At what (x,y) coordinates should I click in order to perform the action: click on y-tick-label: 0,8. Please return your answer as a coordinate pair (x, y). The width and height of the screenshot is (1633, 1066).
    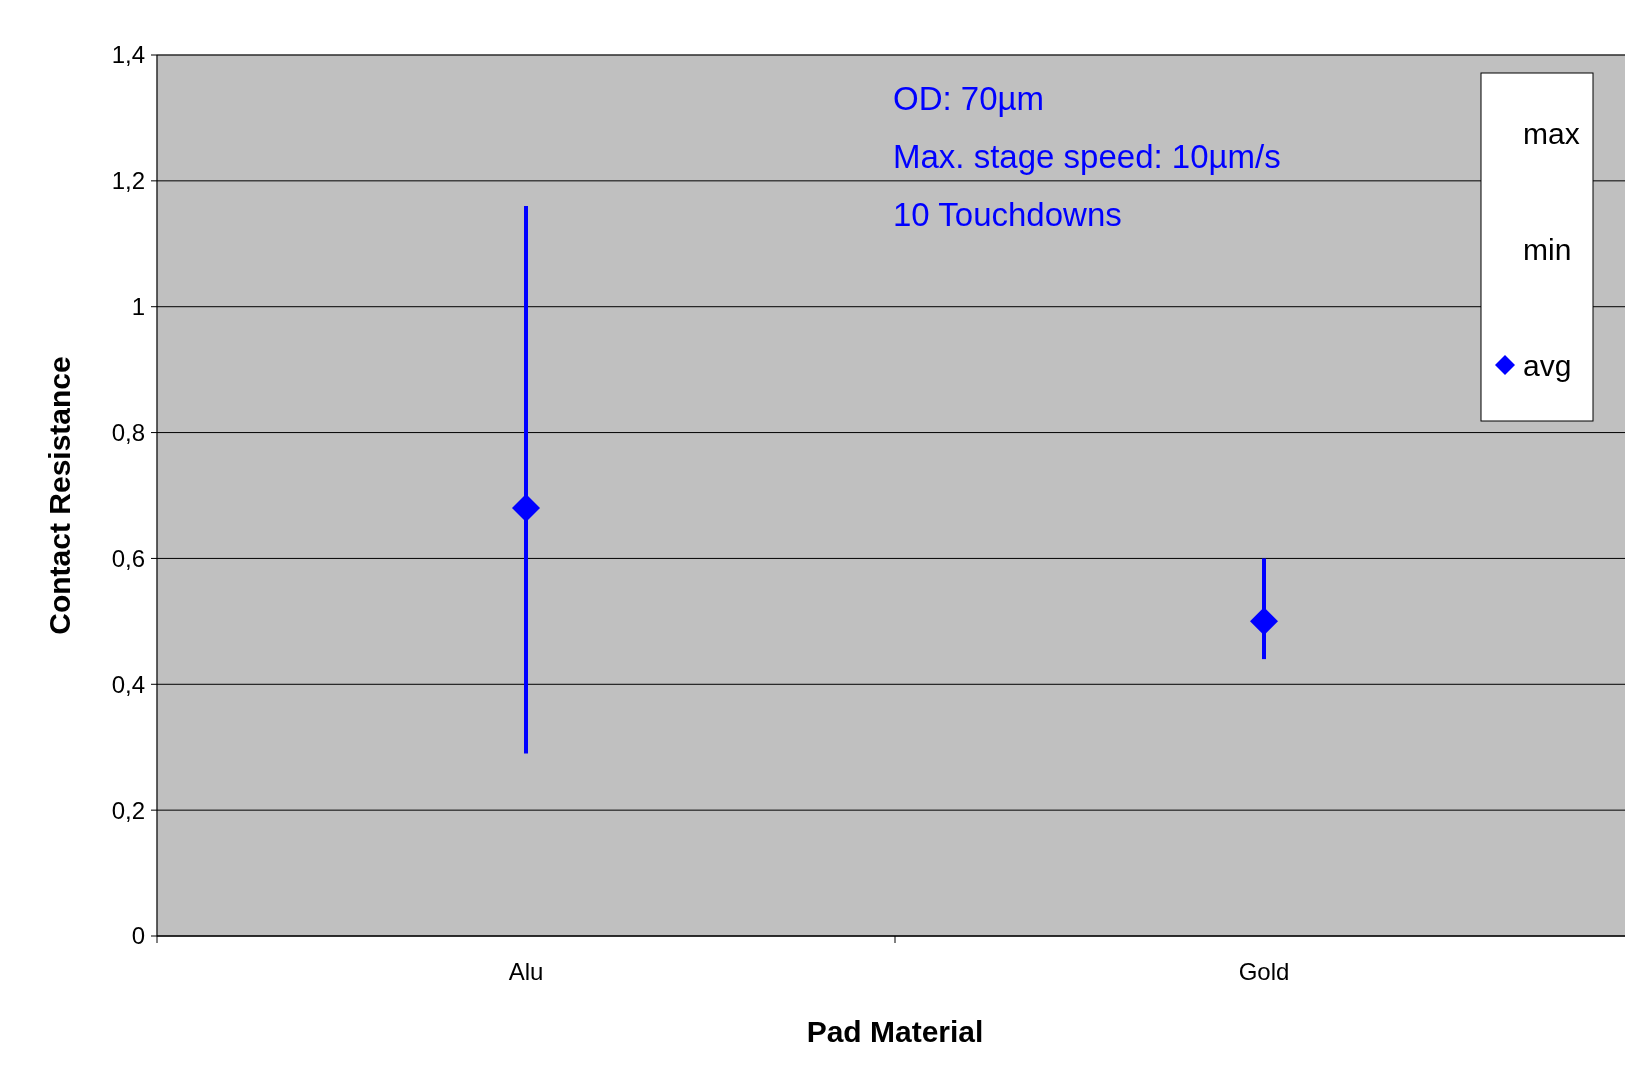
    Looking at the image, I should click on (128, 432).